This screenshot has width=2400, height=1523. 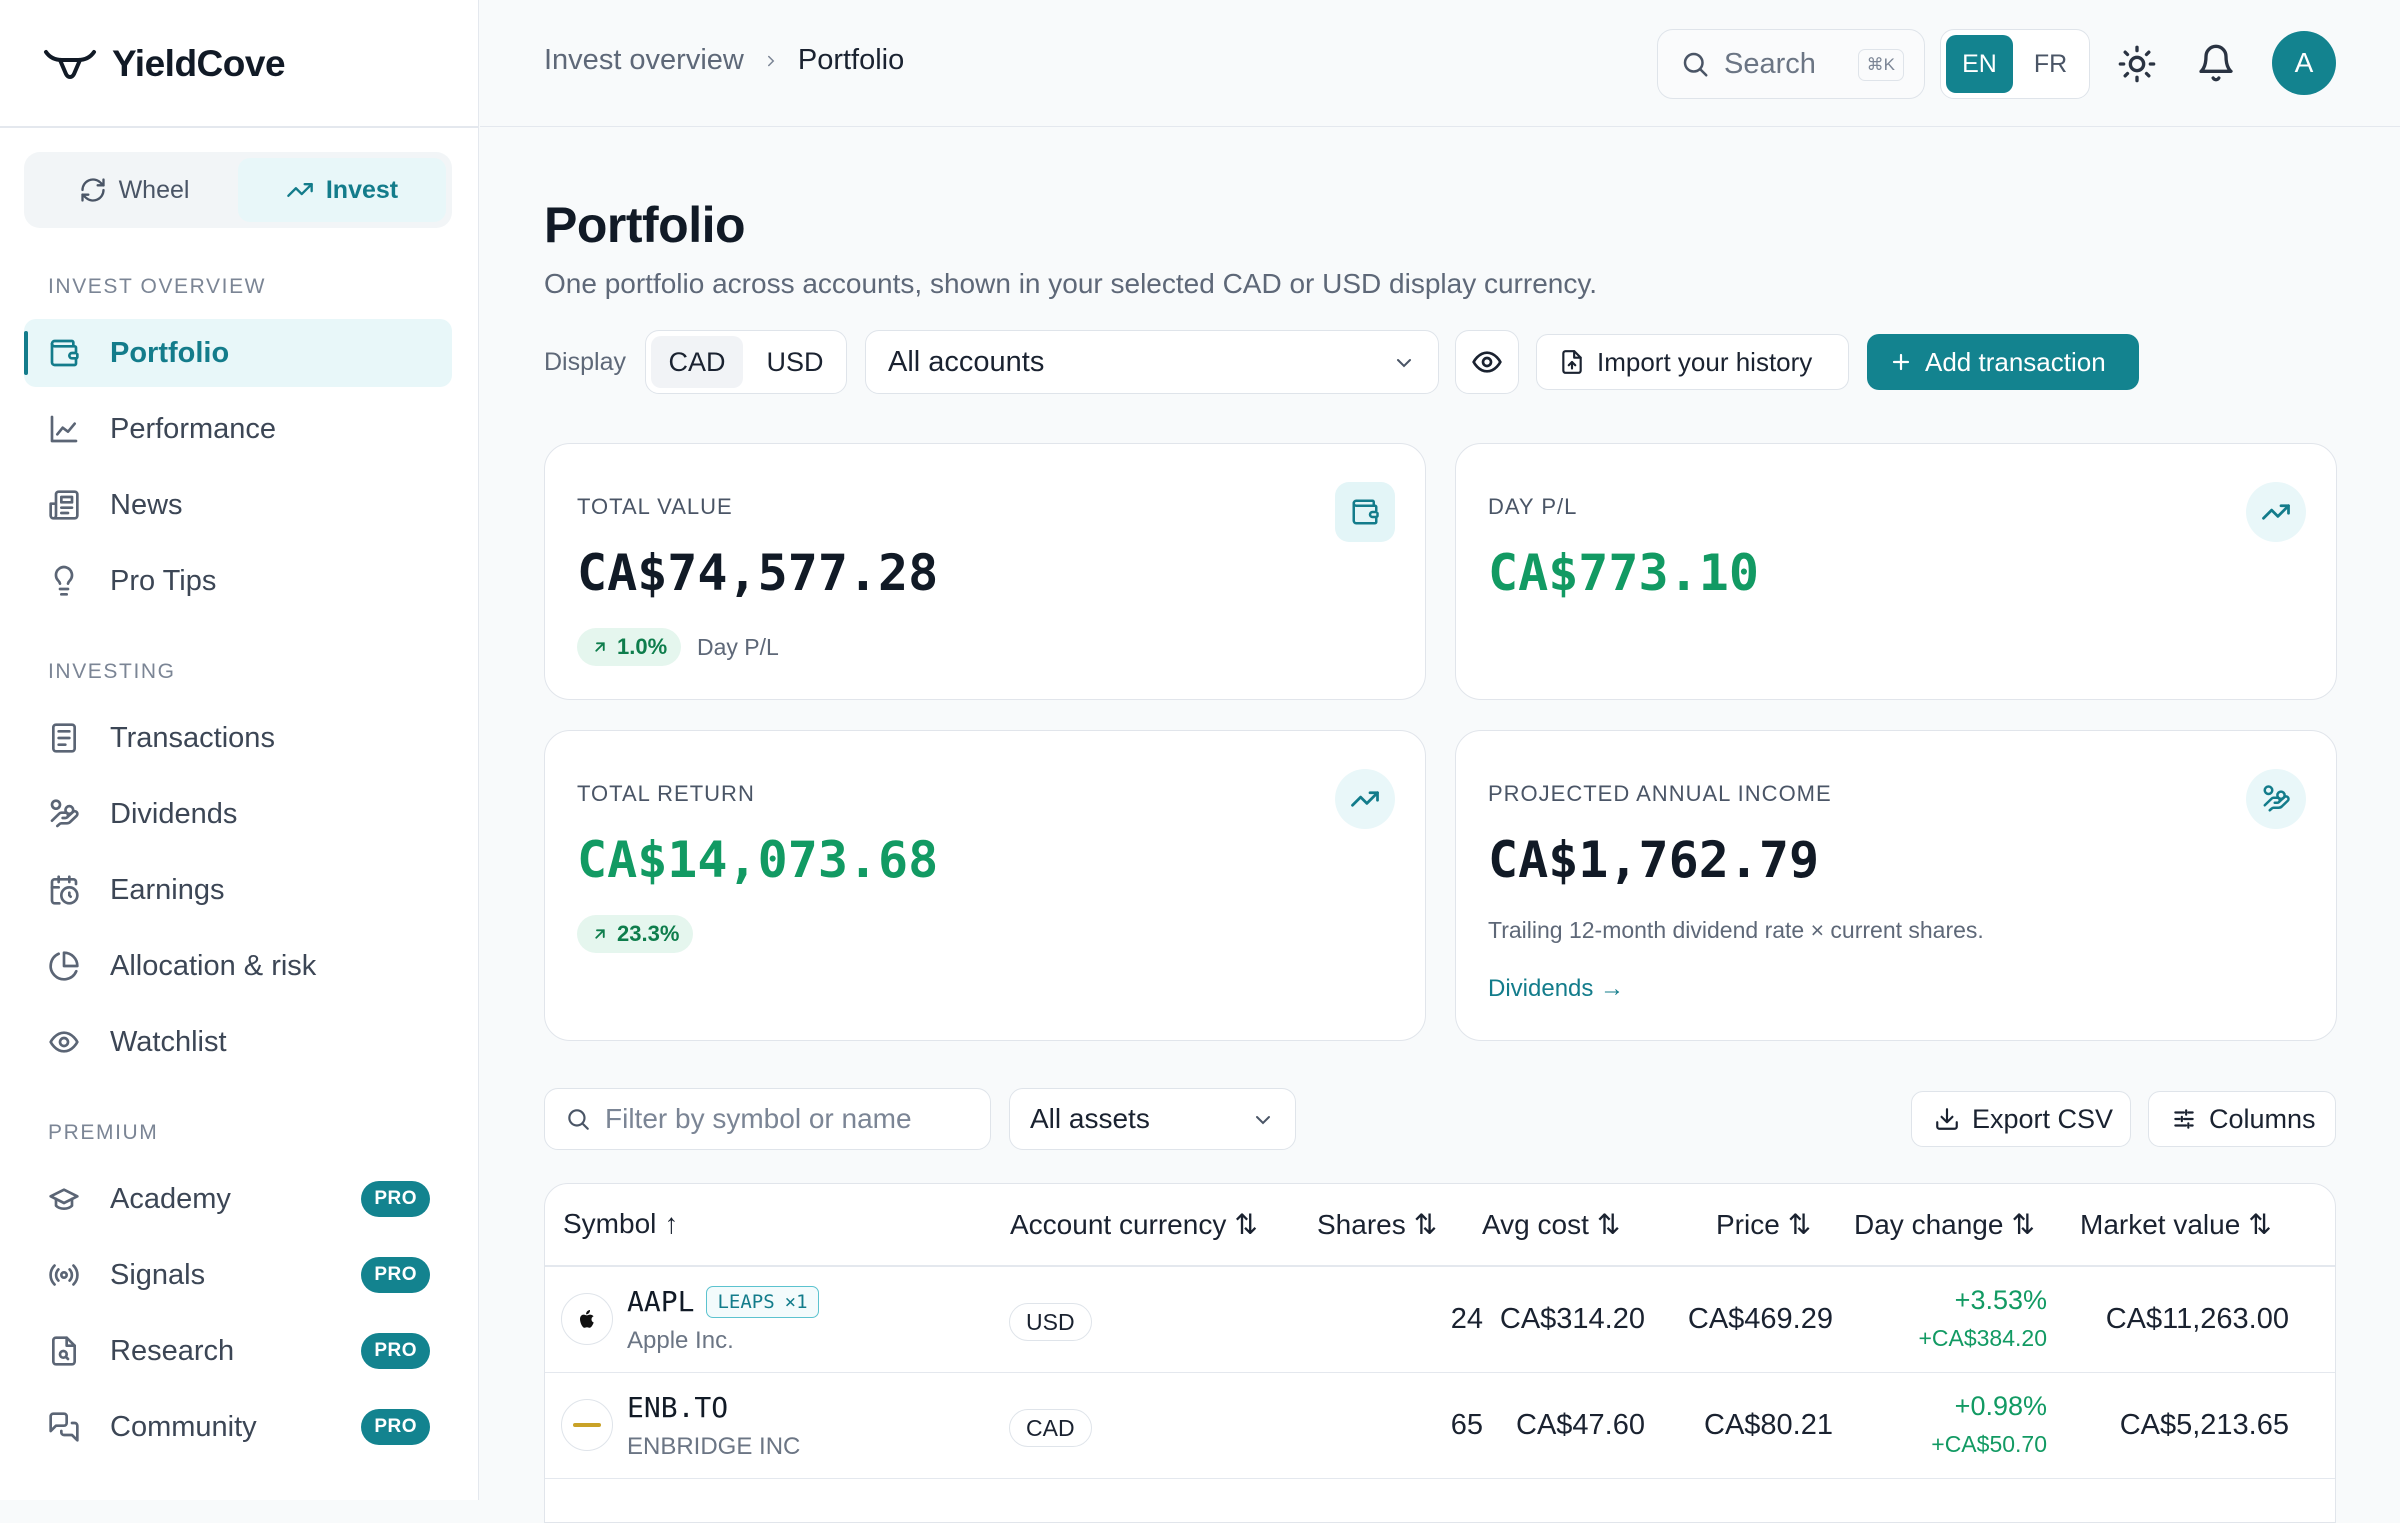 I want to click on sidebar-item-academy: Academy PRO, so click(x=238, y=1199).